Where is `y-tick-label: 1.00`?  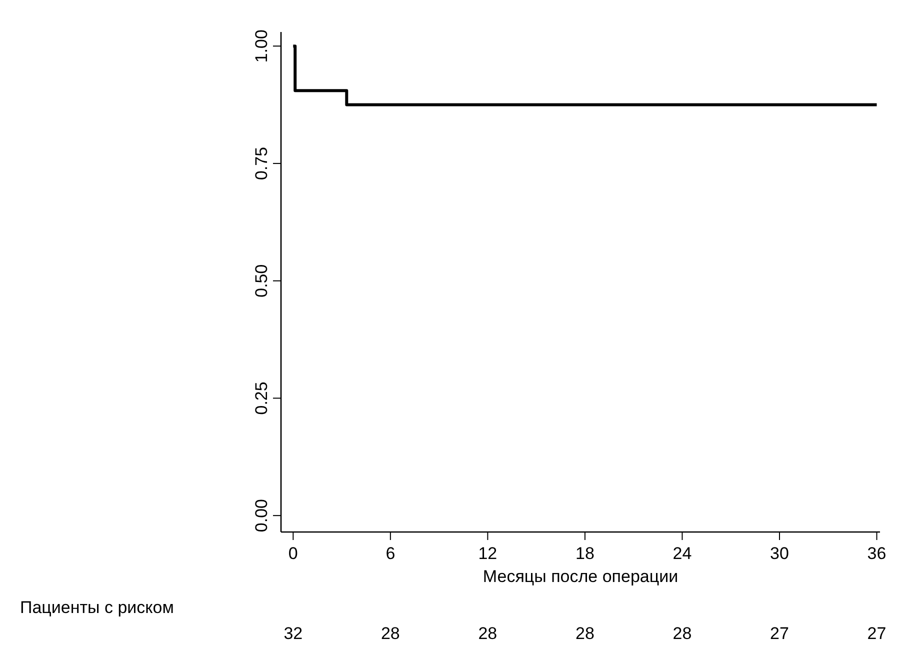 y-tick-label: 1.00 is located at coordinates (261, 46).